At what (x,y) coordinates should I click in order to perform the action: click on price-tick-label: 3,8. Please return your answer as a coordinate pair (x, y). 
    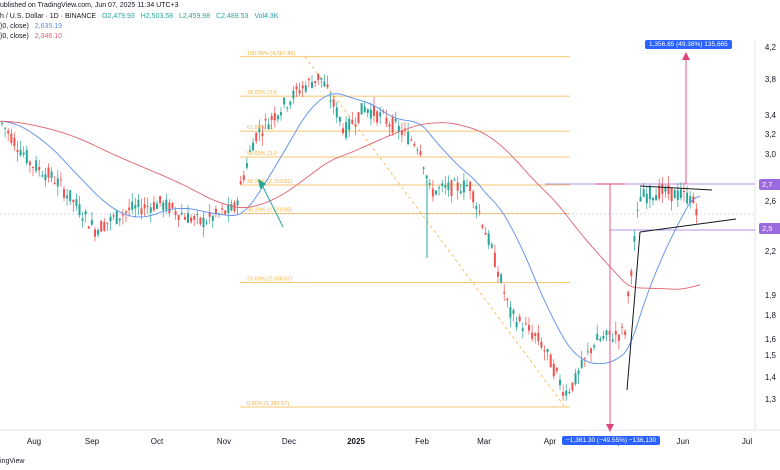
    Looking at the image, I should click on (770, 79).